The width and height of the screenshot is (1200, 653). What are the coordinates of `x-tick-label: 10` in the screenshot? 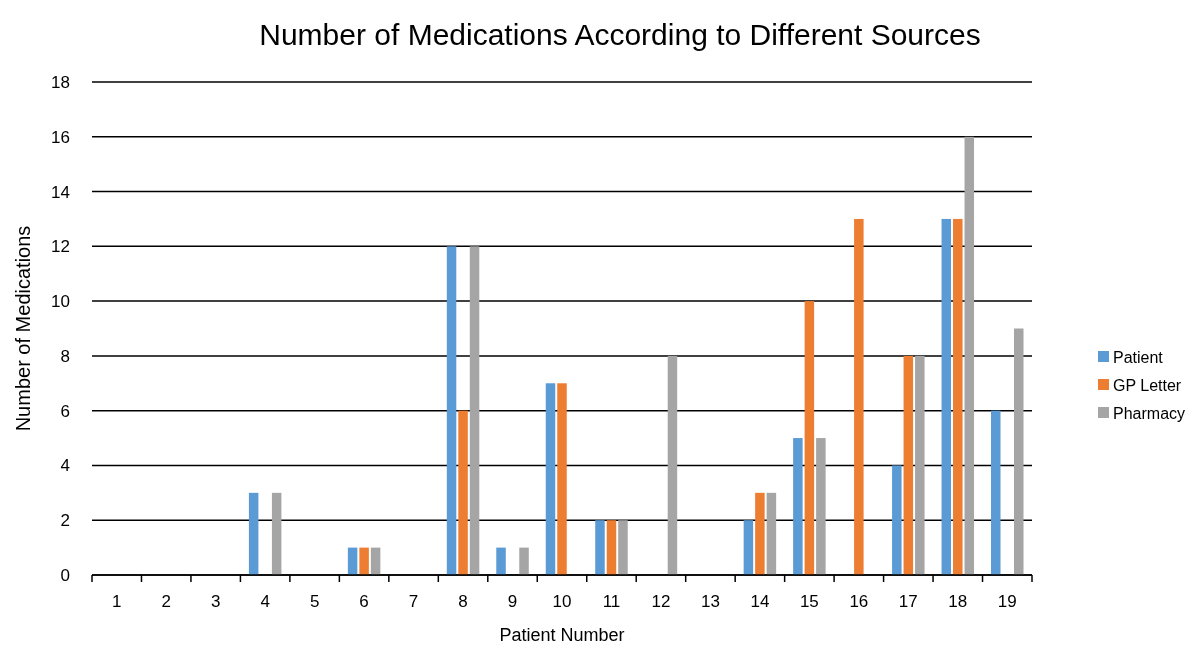 It's located at (562, 601).